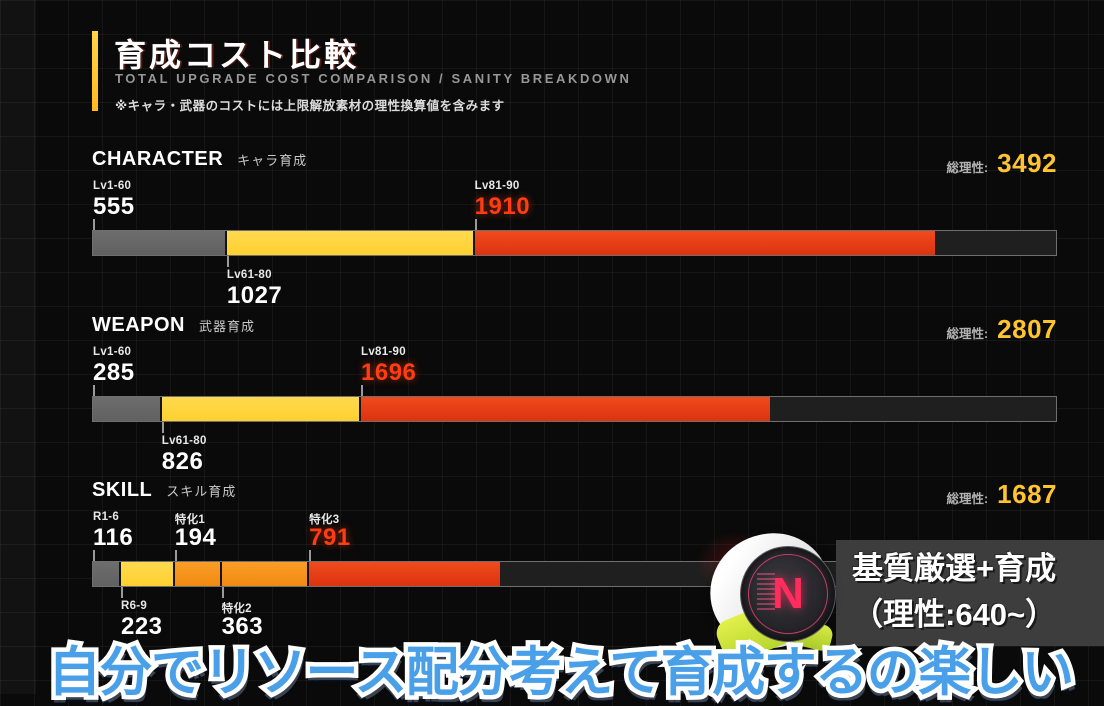 This screenshot has width=1104, height=706. Describe the element at coordinates (195, 537) in the screenshot. I see `segment-value: 194` at that location.